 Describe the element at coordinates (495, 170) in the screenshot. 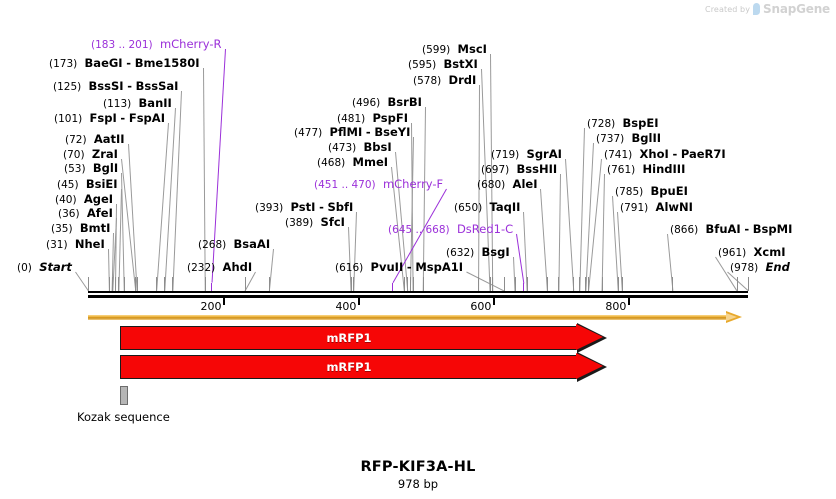

I see `enzyme-position: (697)` at that location.